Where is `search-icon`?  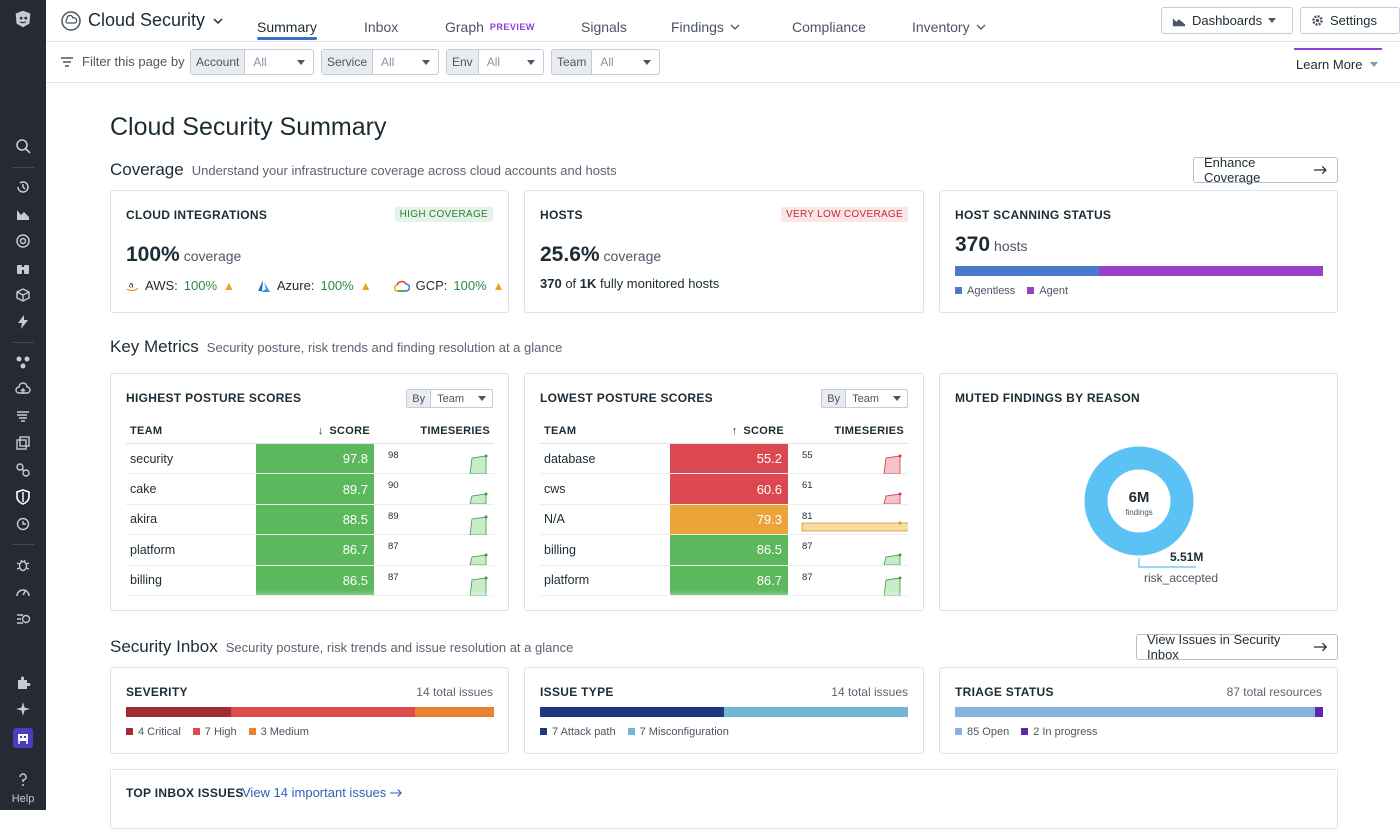
search-icon is located at coordinates (23, 146).